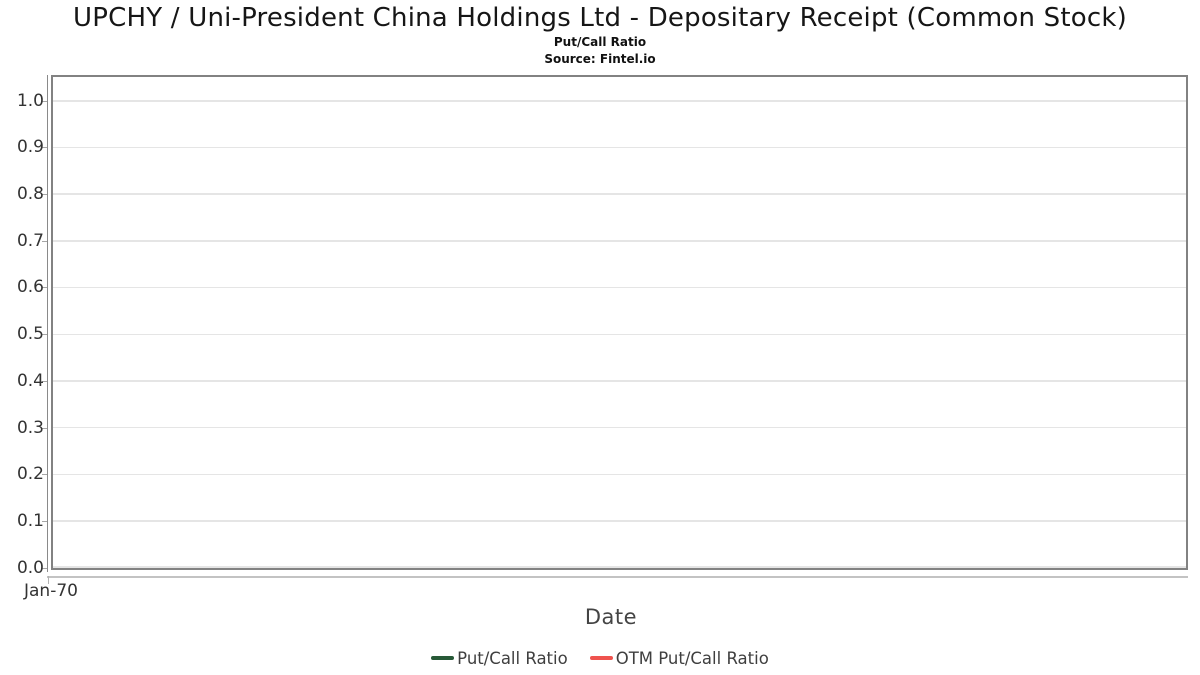 This screenshot has height=675, width=1200. Describe the element at coordinates (30, 101) in the screenshot. I see `y-axis-label: 1.0` at that location.